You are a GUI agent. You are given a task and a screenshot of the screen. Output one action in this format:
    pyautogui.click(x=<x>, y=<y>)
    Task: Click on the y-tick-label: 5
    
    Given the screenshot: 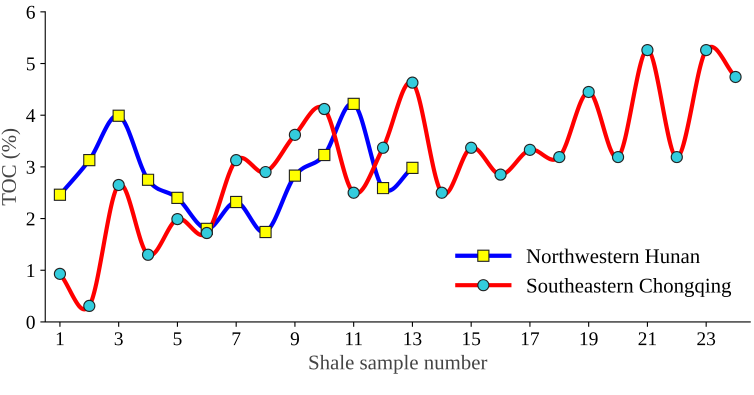 What is the action you would take?
    pyautogui.click(x=30, y=64)
    